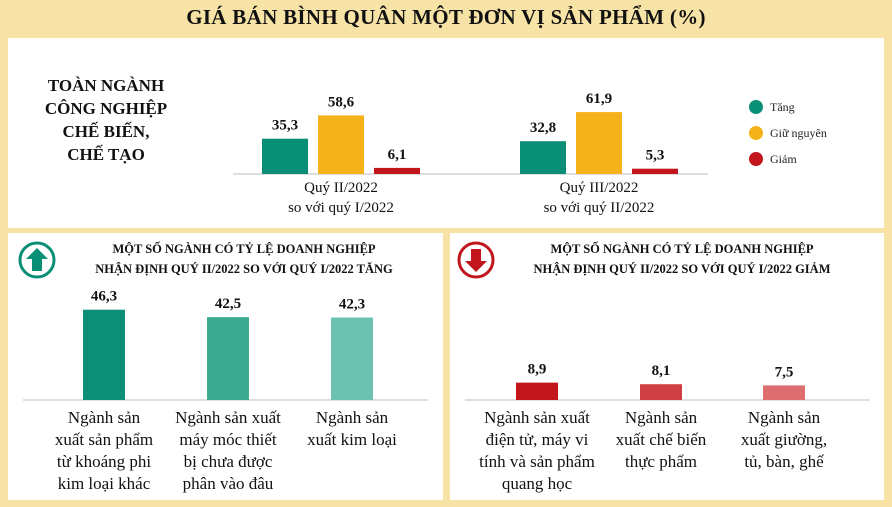 The height and width of the screenshot is (507, 892). What do you see at coordinates (784, 439) in the screenshot?
I see `category-label: xuất giường,` at bounding box center [784, 439].